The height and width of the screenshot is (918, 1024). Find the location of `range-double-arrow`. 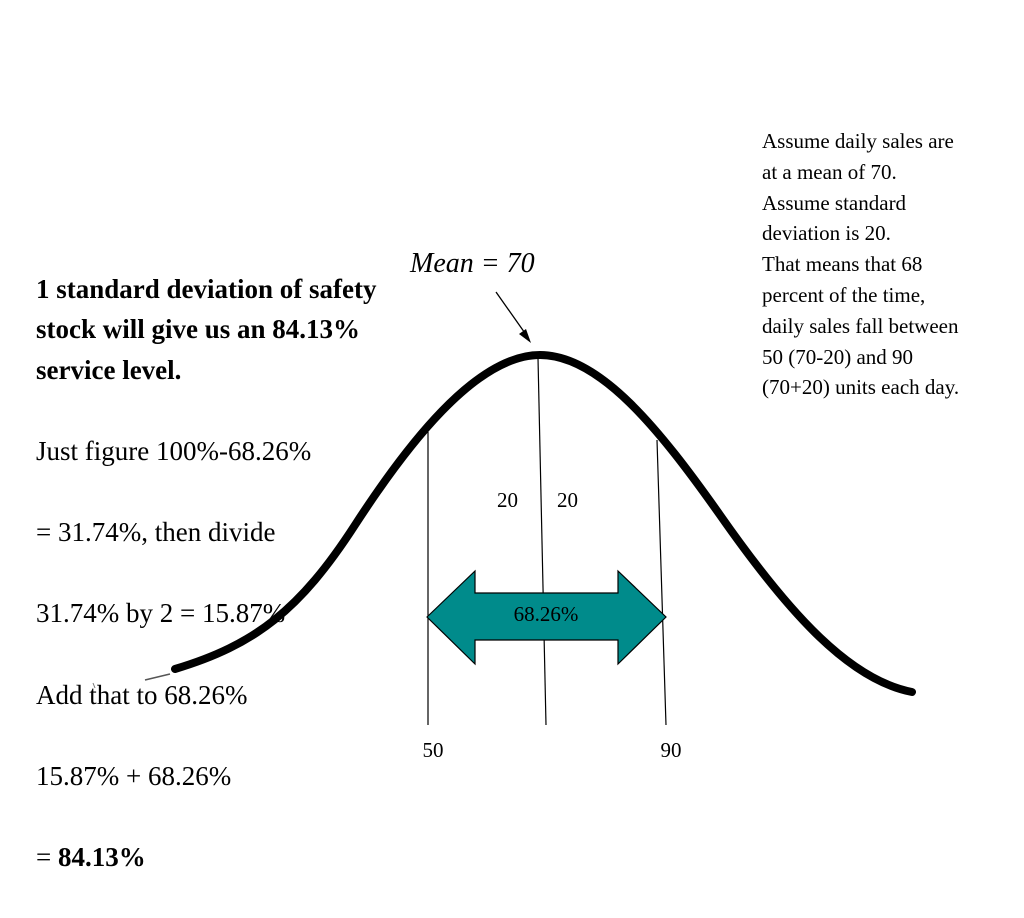

range-double-arrow is located at coordinates (546, 617).